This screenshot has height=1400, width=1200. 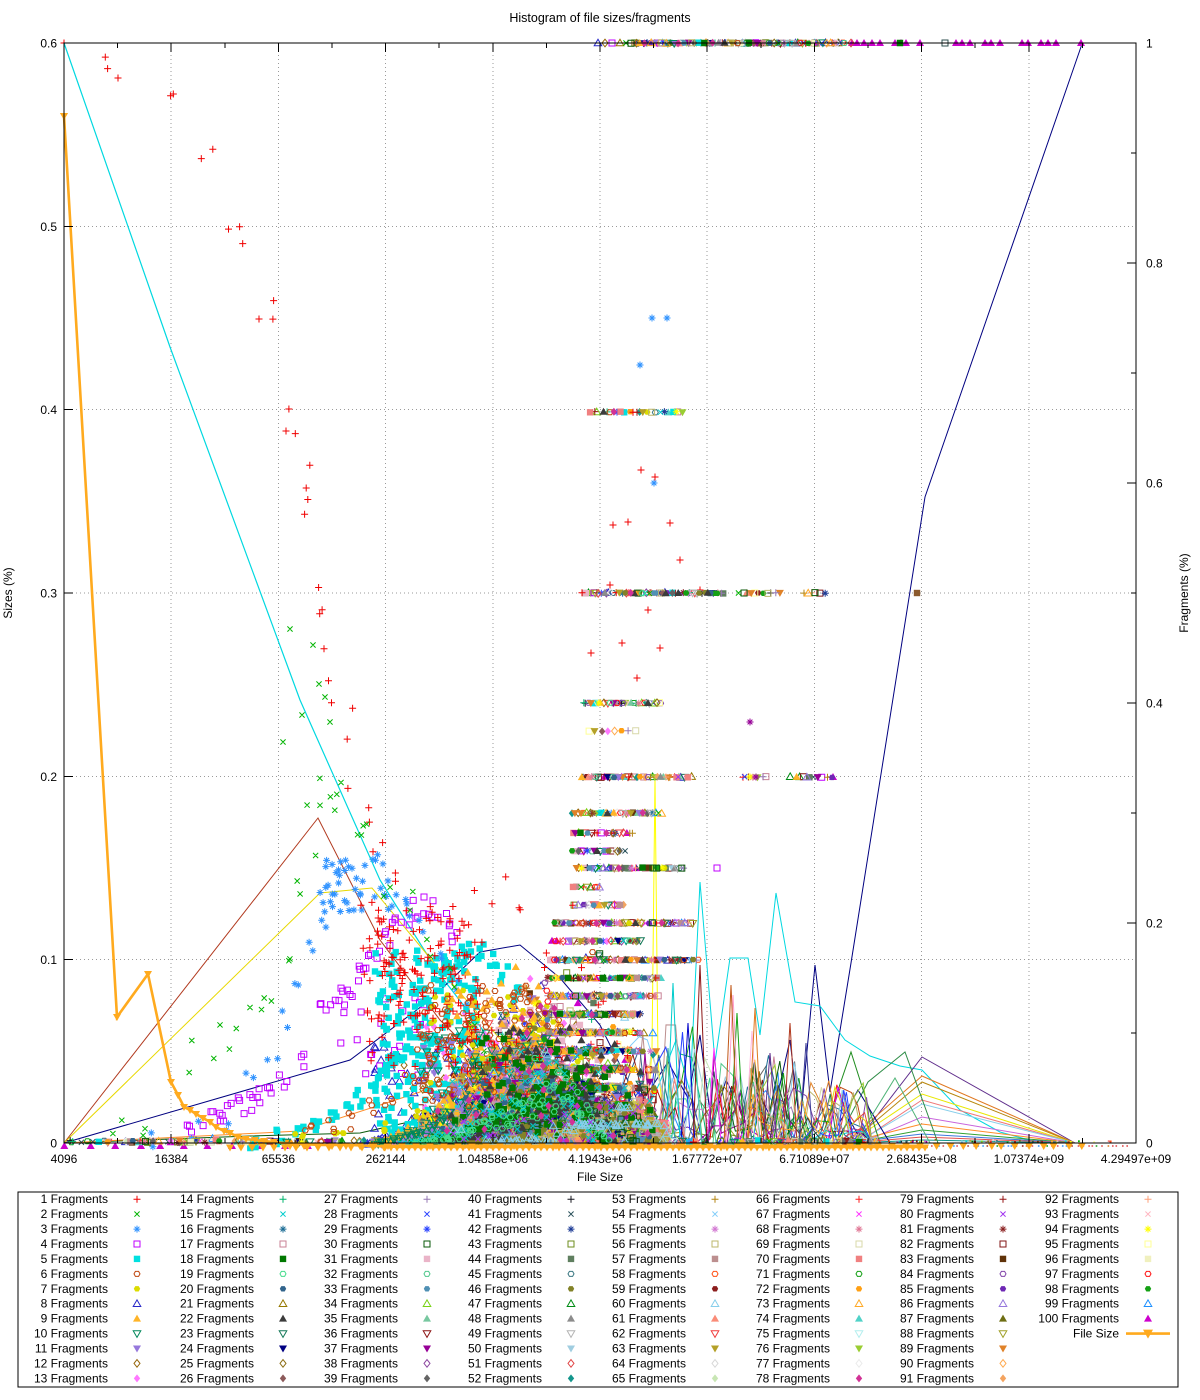 I want to click on svg-text: 9 Fragments, so click(x=74, y=1319).